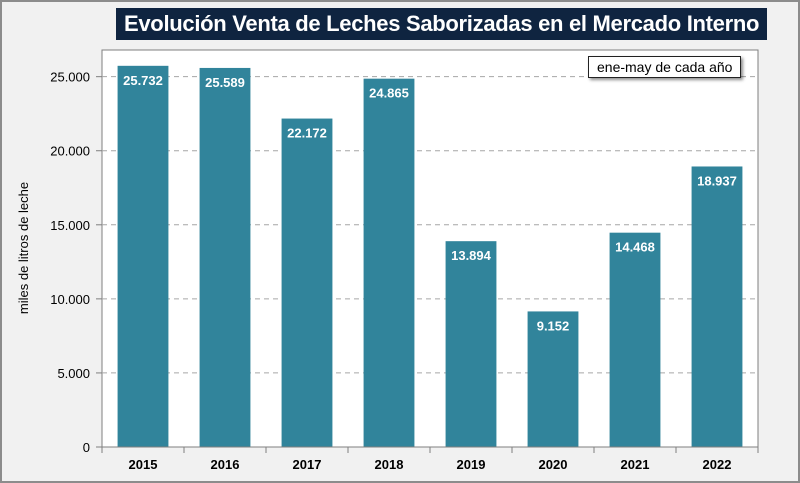  I want to click on x-tick-label: 2017, so click(307, 464).